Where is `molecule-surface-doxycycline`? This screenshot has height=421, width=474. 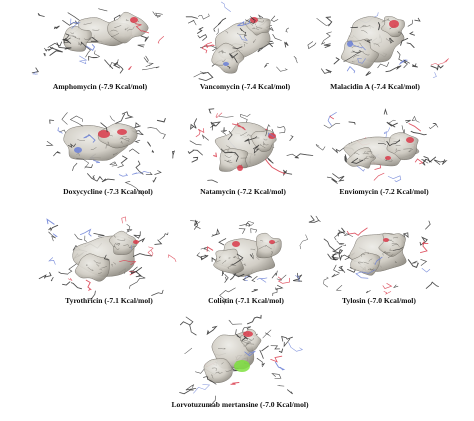
molecule-surface-doxycycline is located at coordinates (111, 154).